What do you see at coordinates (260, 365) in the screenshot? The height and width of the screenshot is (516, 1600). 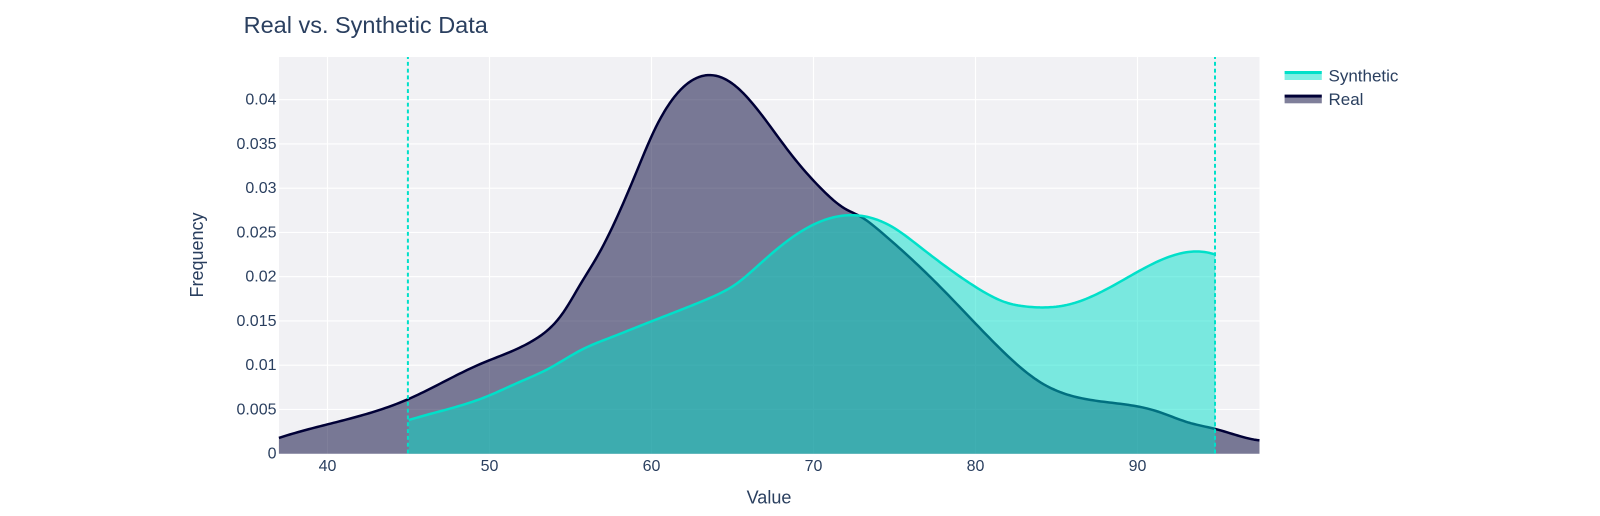 I see `svg-text: 0.01` at bounding box center [260, 365].